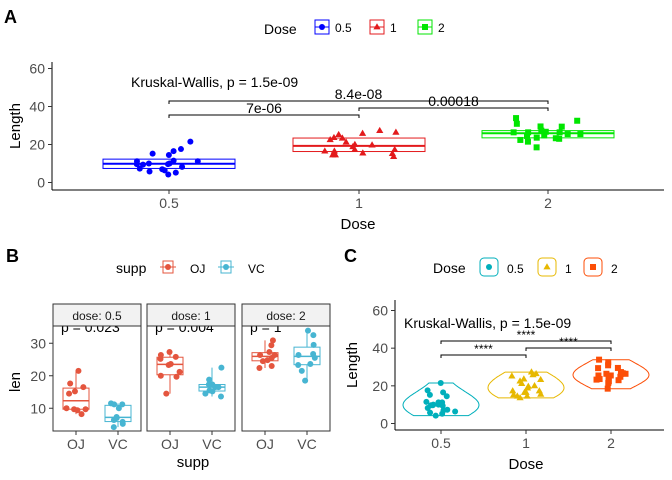 This screenshot has height=480, width=672. I want to click on panel-label-b: B, so click(12, 256).